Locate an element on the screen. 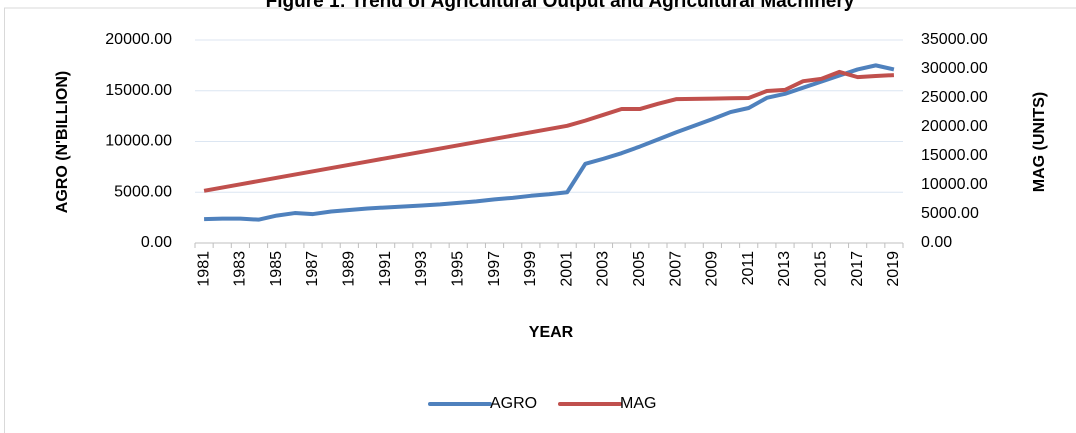  x-tick-label: 1993 is located at coordinates (421, 269).